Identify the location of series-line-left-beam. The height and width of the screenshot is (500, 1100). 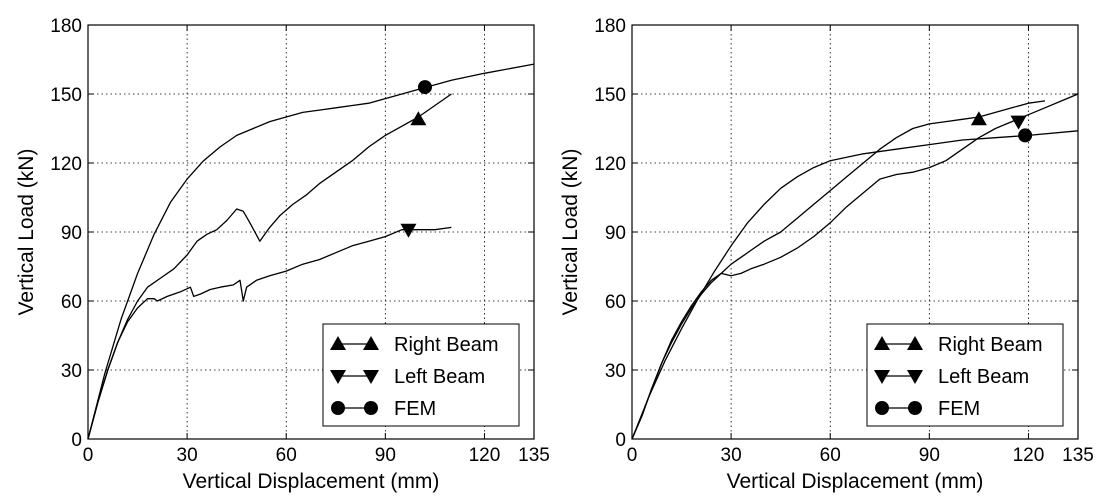
(269, 333).